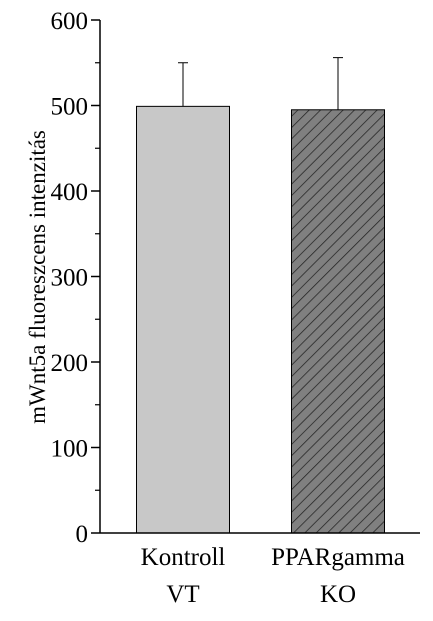  What do you see at coordinates (338, 594) in the screenshot?
I see `x-tick-label: KO` at bounding box center [338, 594].